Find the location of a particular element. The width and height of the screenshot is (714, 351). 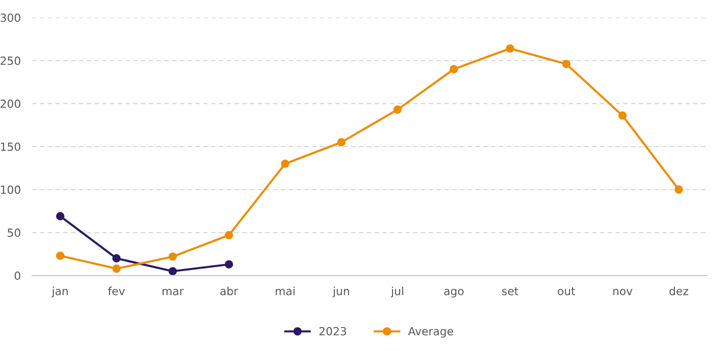

x-tick-label: out is located at coordinates (567, 291).